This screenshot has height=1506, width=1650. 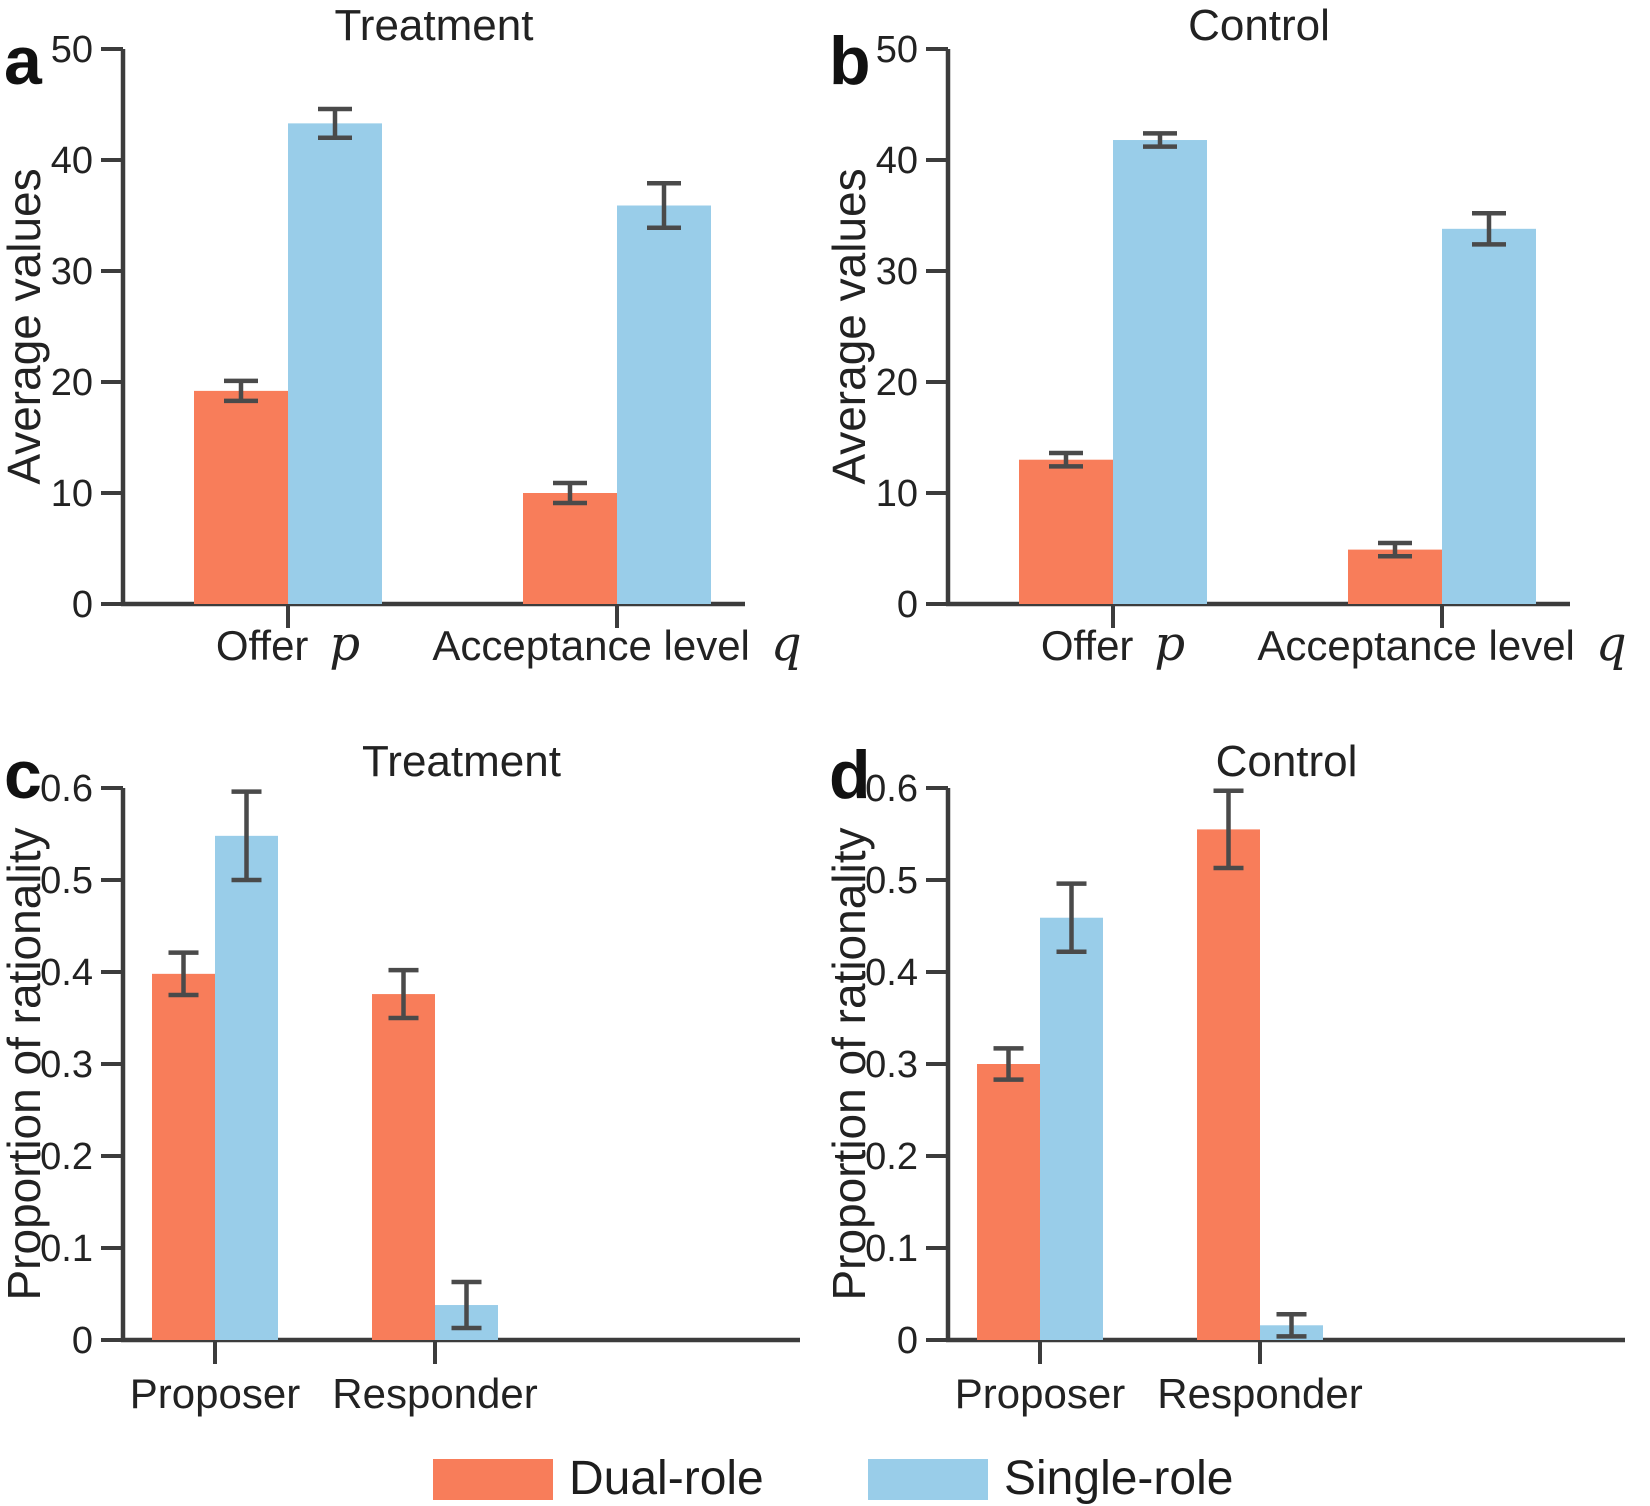 I want to click on legend-label-dual-role: Dual-role, so click(x=666, y=1478).